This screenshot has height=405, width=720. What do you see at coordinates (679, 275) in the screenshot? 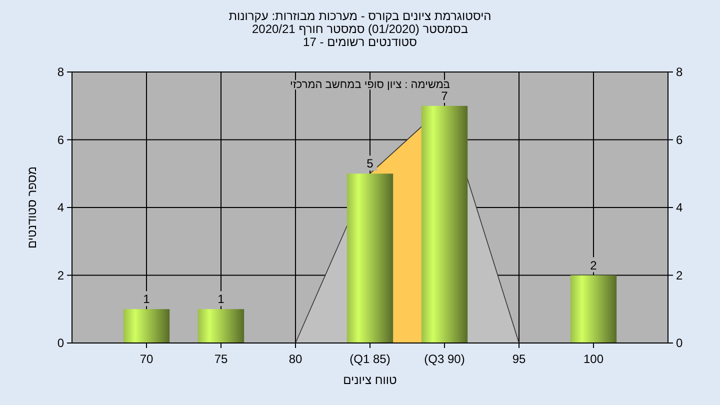
I see `y2-tick-label: 2` at bounding box center [679, 275].